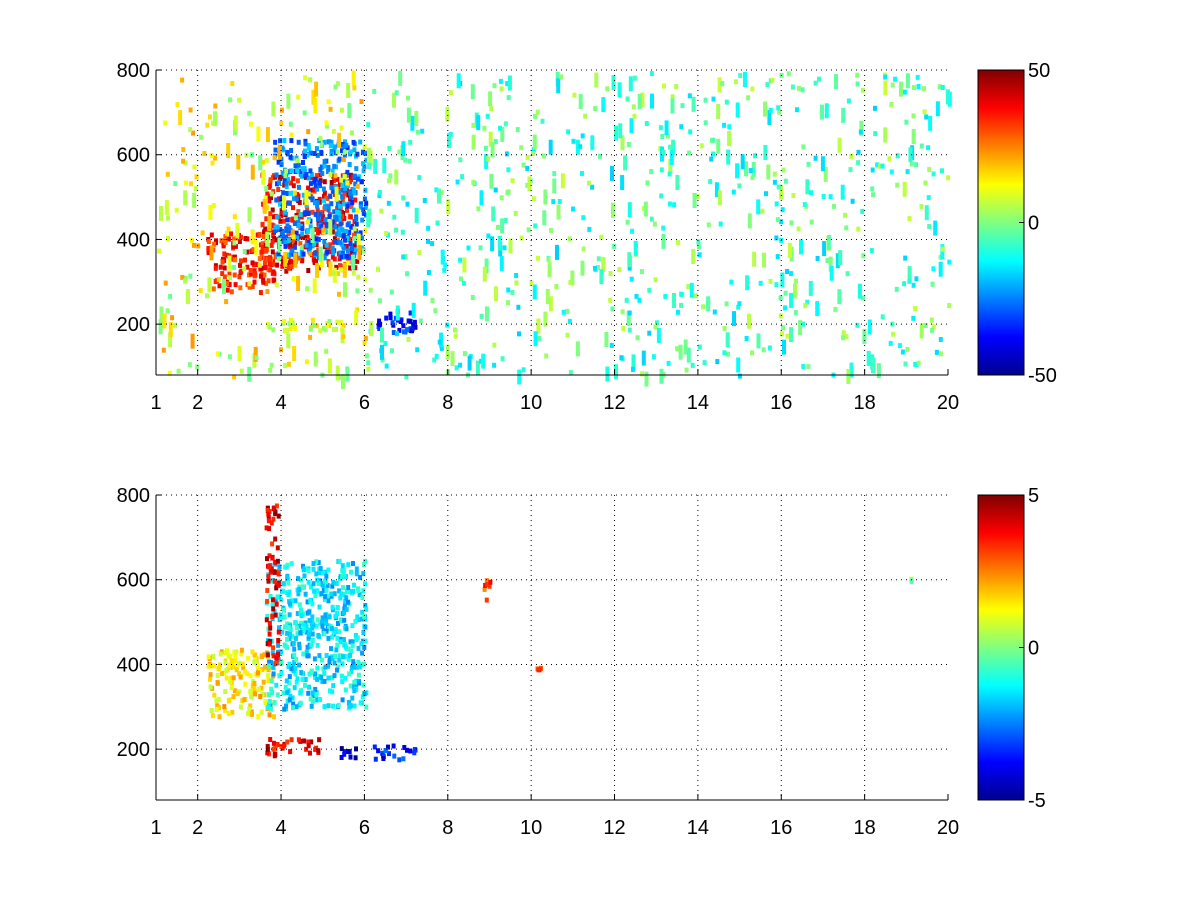  Describe the element at coordinates (1037, 801) in the screenshot. I see `colorbar-tick-label: -5` at that location.